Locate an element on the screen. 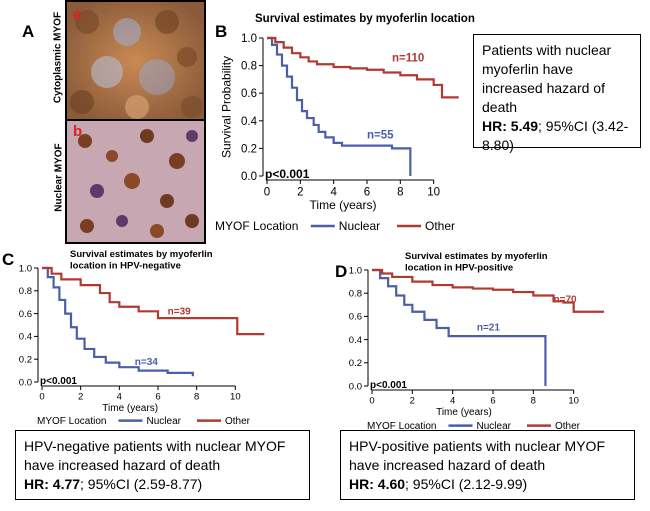  panel-d-hr-label: HR: is located at coordinates (361, 484).